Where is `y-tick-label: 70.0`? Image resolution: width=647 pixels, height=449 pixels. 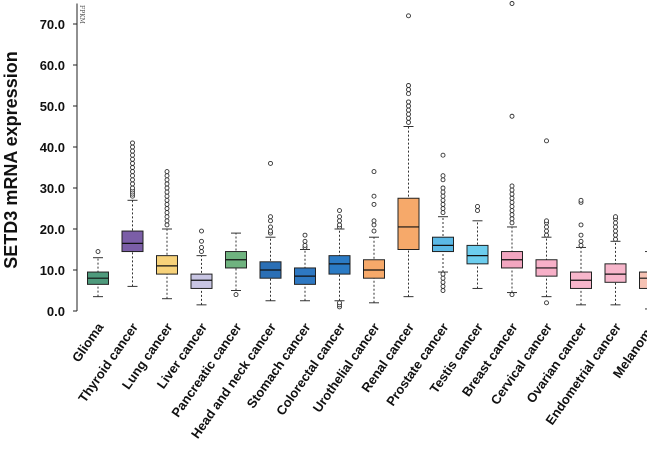 y-tick-label: 70.0 is located at coordinates (52, 24).